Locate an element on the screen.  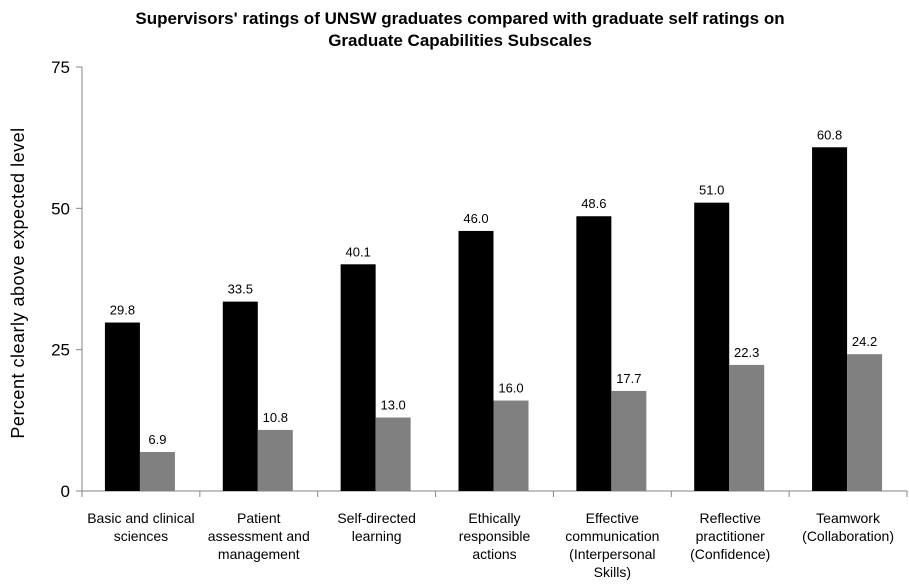
x-category-label-line: Skills) is located at coordinates (612, 572).